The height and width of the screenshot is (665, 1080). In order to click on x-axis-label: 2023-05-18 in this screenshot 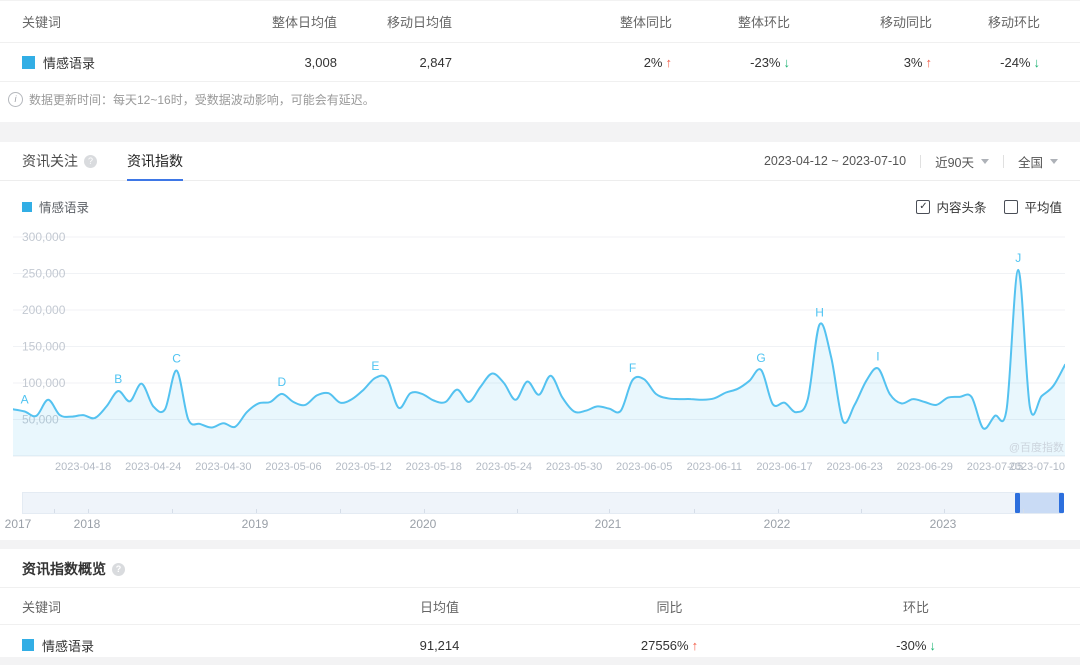, I will do `click(434, 467)`.